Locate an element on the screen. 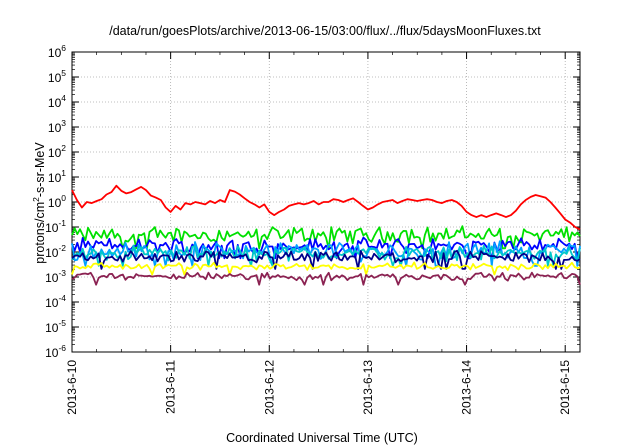  y-tick-label: 10¹ is located at coordinates (57, 176).